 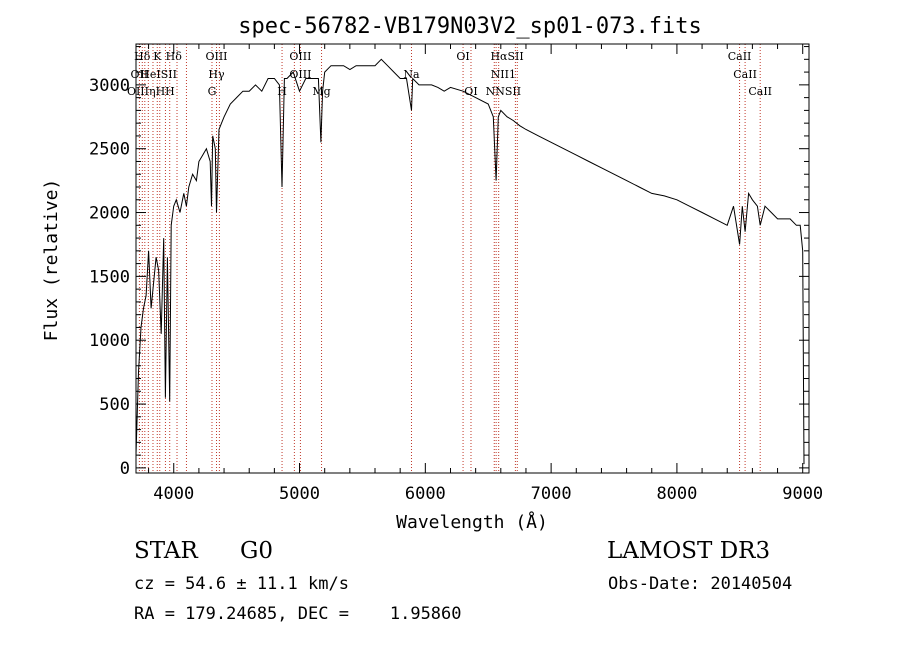 I want to click on y-axis-label: Flux (relative), so click(x=51, y=260).